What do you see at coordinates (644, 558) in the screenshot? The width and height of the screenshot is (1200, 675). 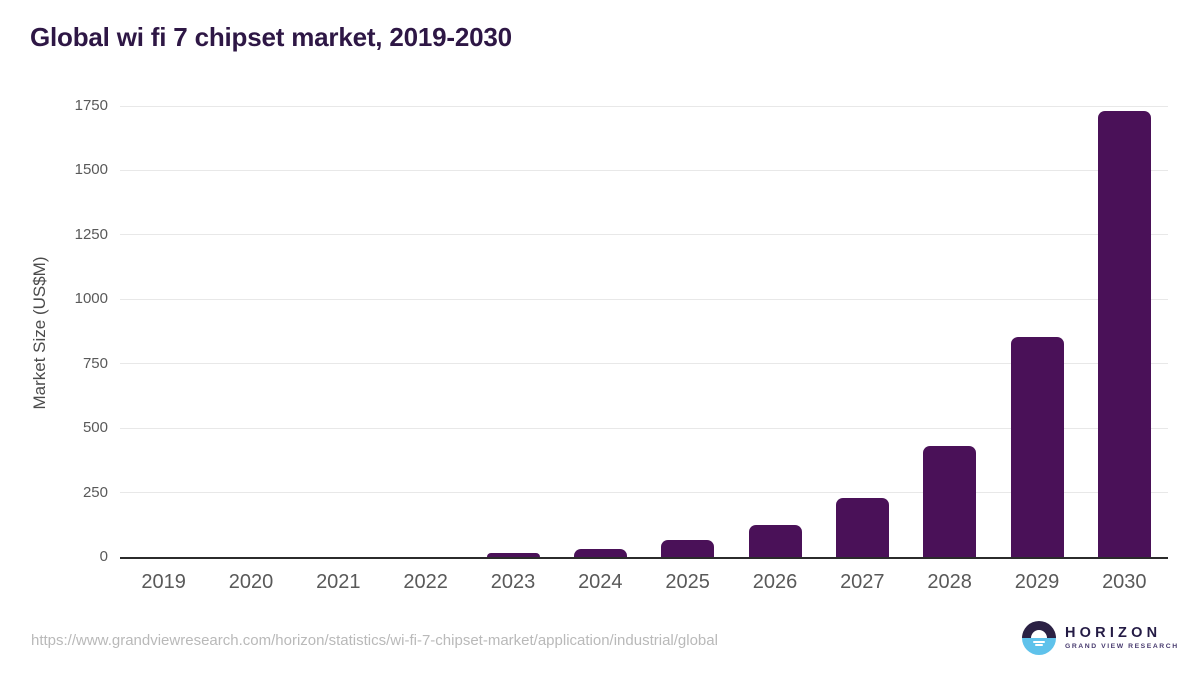 I see `x-axis-line` at bounding box center [644, 558].